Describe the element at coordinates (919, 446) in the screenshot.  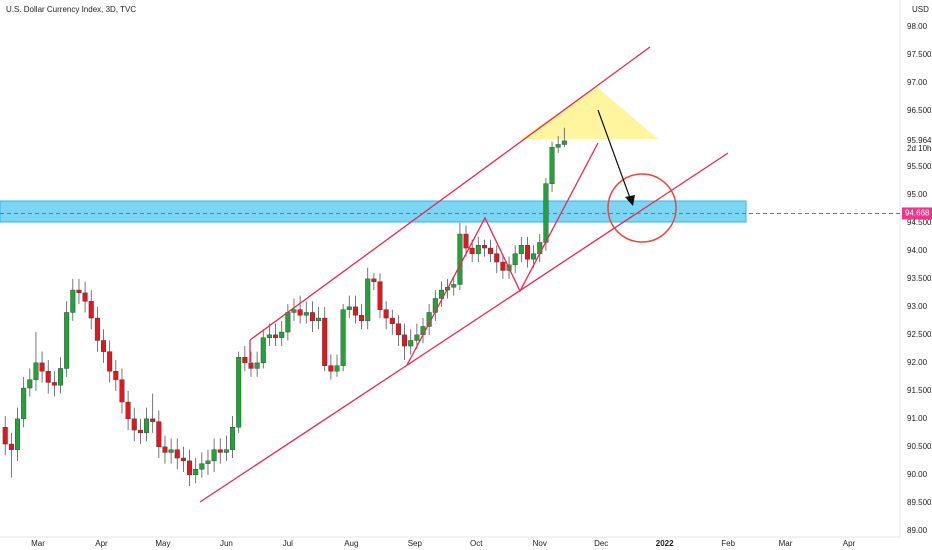
I see `y-tick-label: 90.500` at that location.